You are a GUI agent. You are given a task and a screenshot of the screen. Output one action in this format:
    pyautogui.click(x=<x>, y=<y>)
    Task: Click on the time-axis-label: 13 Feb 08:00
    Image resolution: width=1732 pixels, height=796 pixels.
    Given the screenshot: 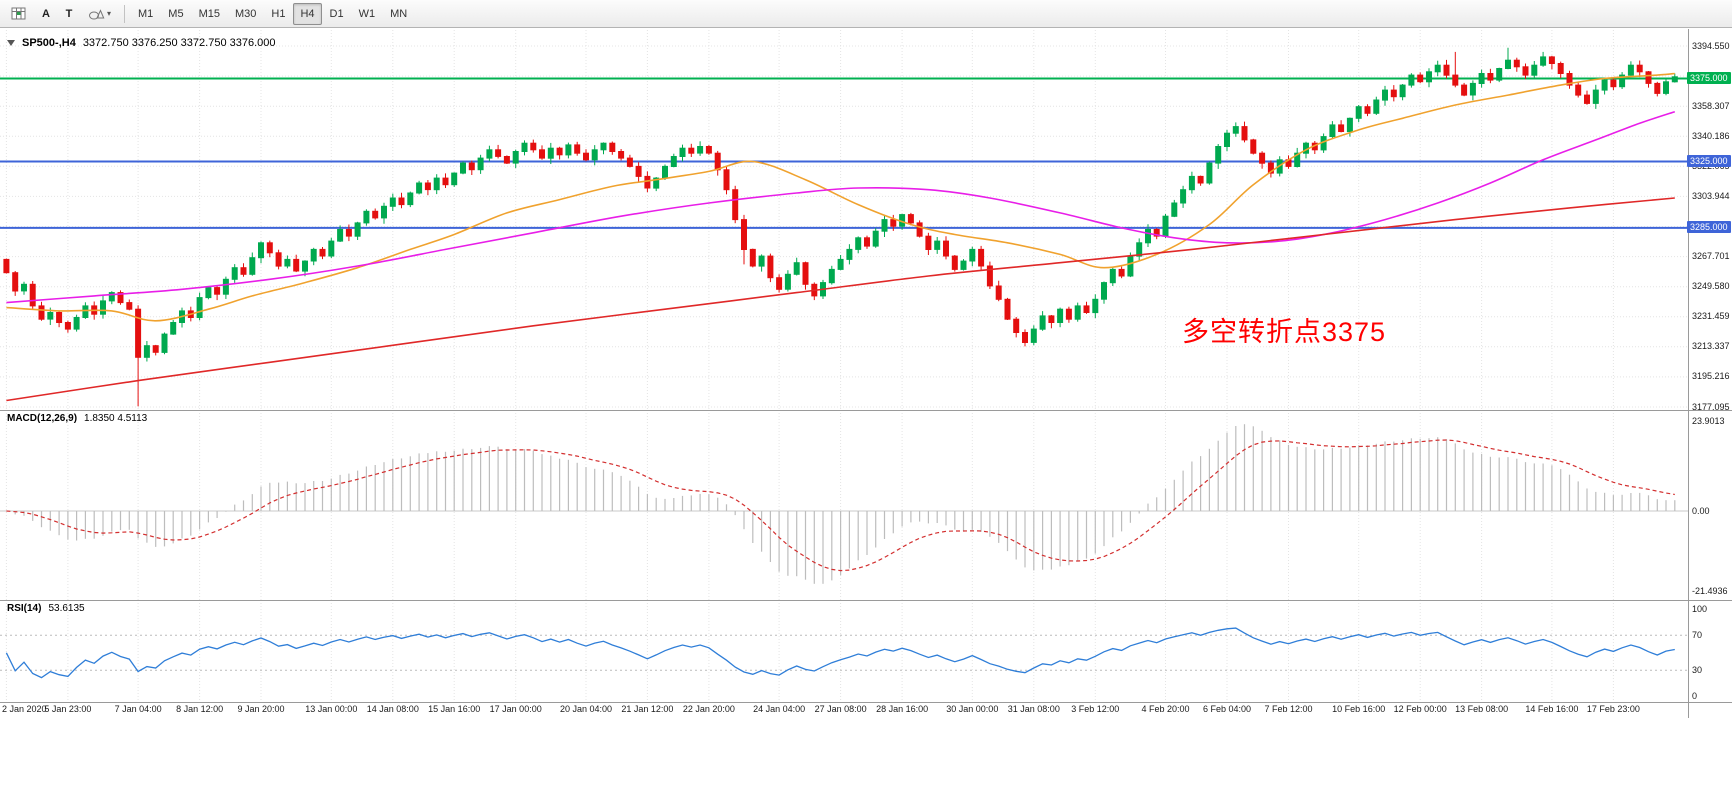 What is the action you would take?
    pyautogui.click(x=1482, y=709)
    